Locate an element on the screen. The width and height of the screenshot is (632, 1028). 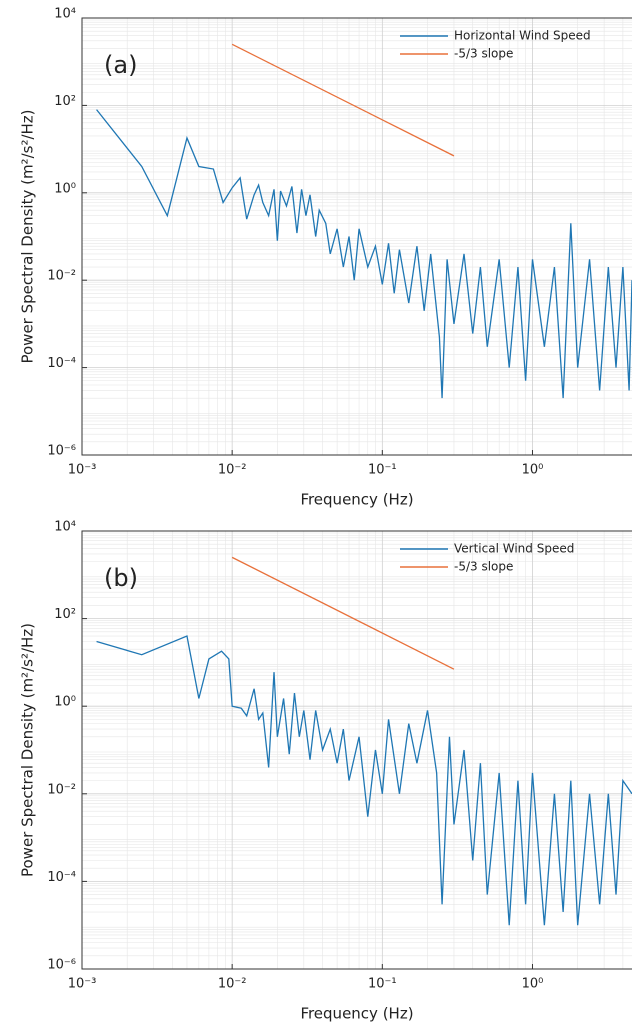
legend-label: Vertical Wind Speed is located at coordinates (514, 549).